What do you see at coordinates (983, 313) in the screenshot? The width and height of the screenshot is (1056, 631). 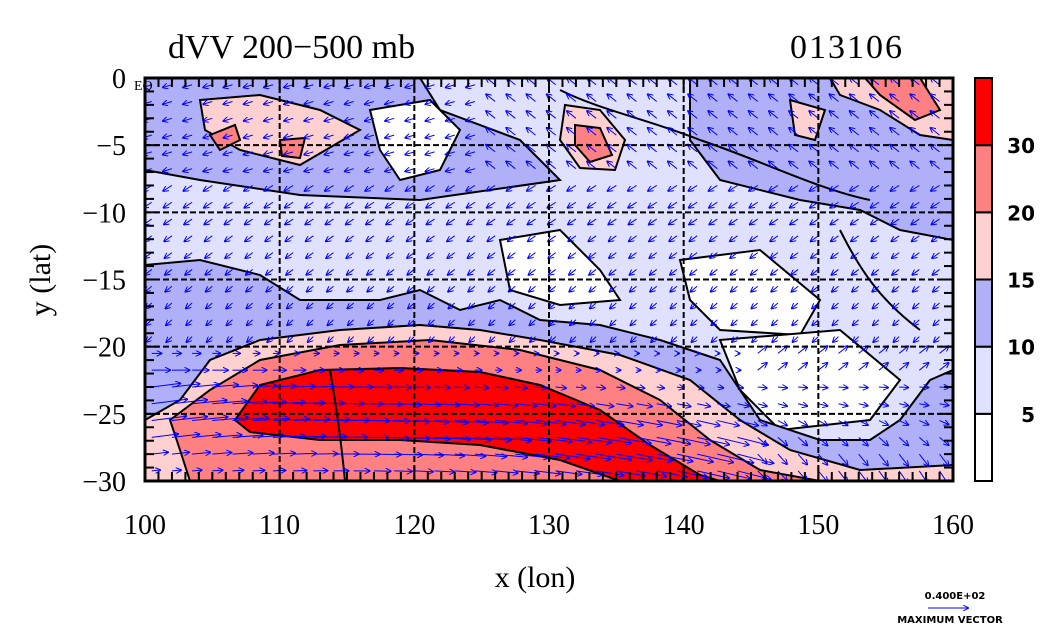 I see `colorbar-swatch` at bounding box center [983, 313].